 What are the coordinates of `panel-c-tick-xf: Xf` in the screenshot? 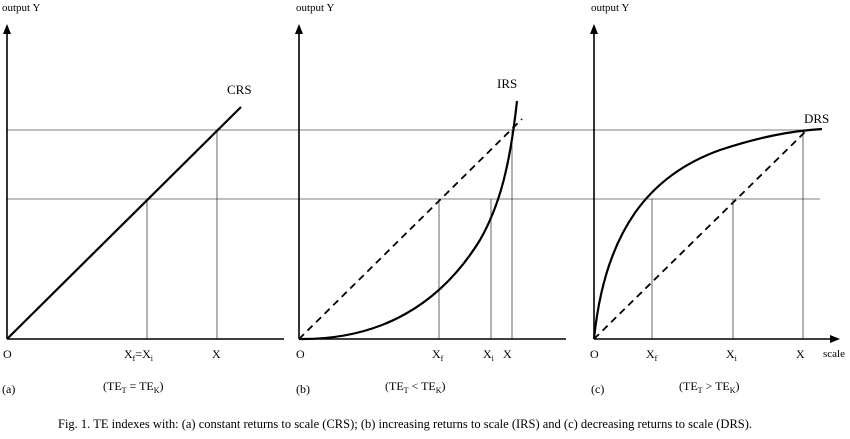 It's located at (652, 355).